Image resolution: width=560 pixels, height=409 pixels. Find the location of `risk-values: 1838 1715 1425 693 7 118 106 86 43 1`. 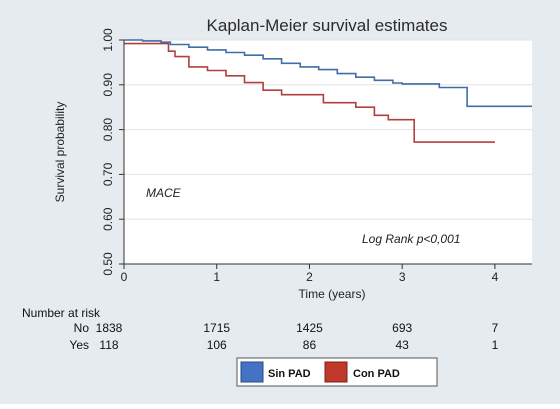

risk-values: 1838 1715 1425 693 7 118 106 86 43 1 is located at coordinates (297, 336).